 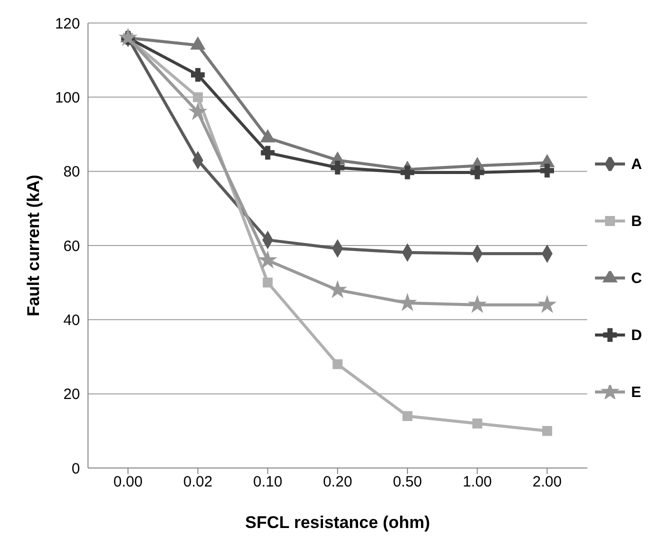 What do you see at coordinates (636, 164) in the screenshot?
I see `legend-label: A` at bounding box center [636, 164].